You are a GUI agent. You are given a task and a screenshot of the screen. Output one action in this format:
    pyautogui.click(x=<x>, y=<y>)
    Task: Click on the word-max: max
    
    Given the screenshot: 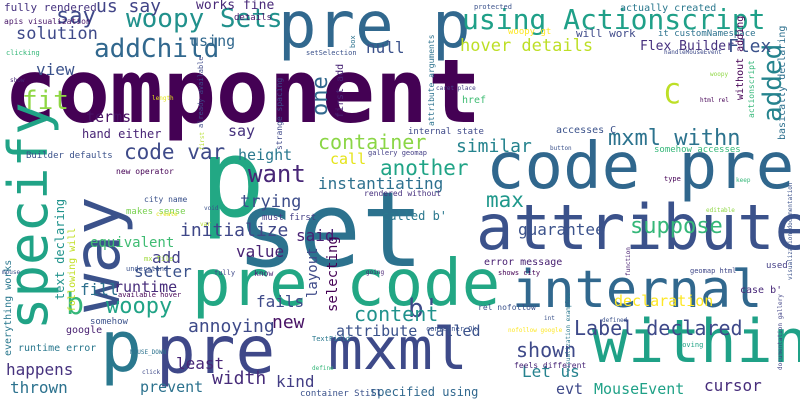 What is the action you would take?
    pyautogui.click(x=505, y=200)
    